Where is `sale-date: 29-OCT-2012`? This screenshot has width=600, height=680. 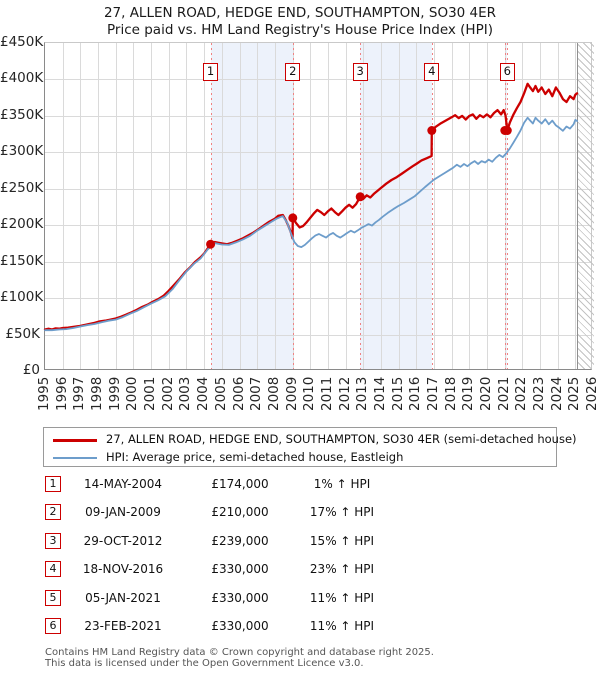
sale-date: 29-OCT-2012 is located at coordinates (123, 540).